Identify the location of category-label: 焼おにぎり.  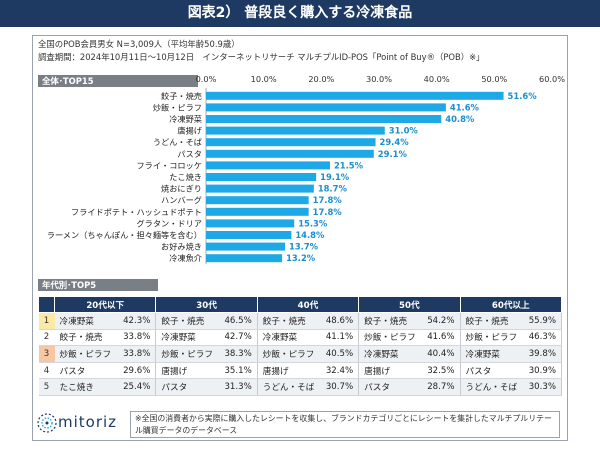
(181, 189).